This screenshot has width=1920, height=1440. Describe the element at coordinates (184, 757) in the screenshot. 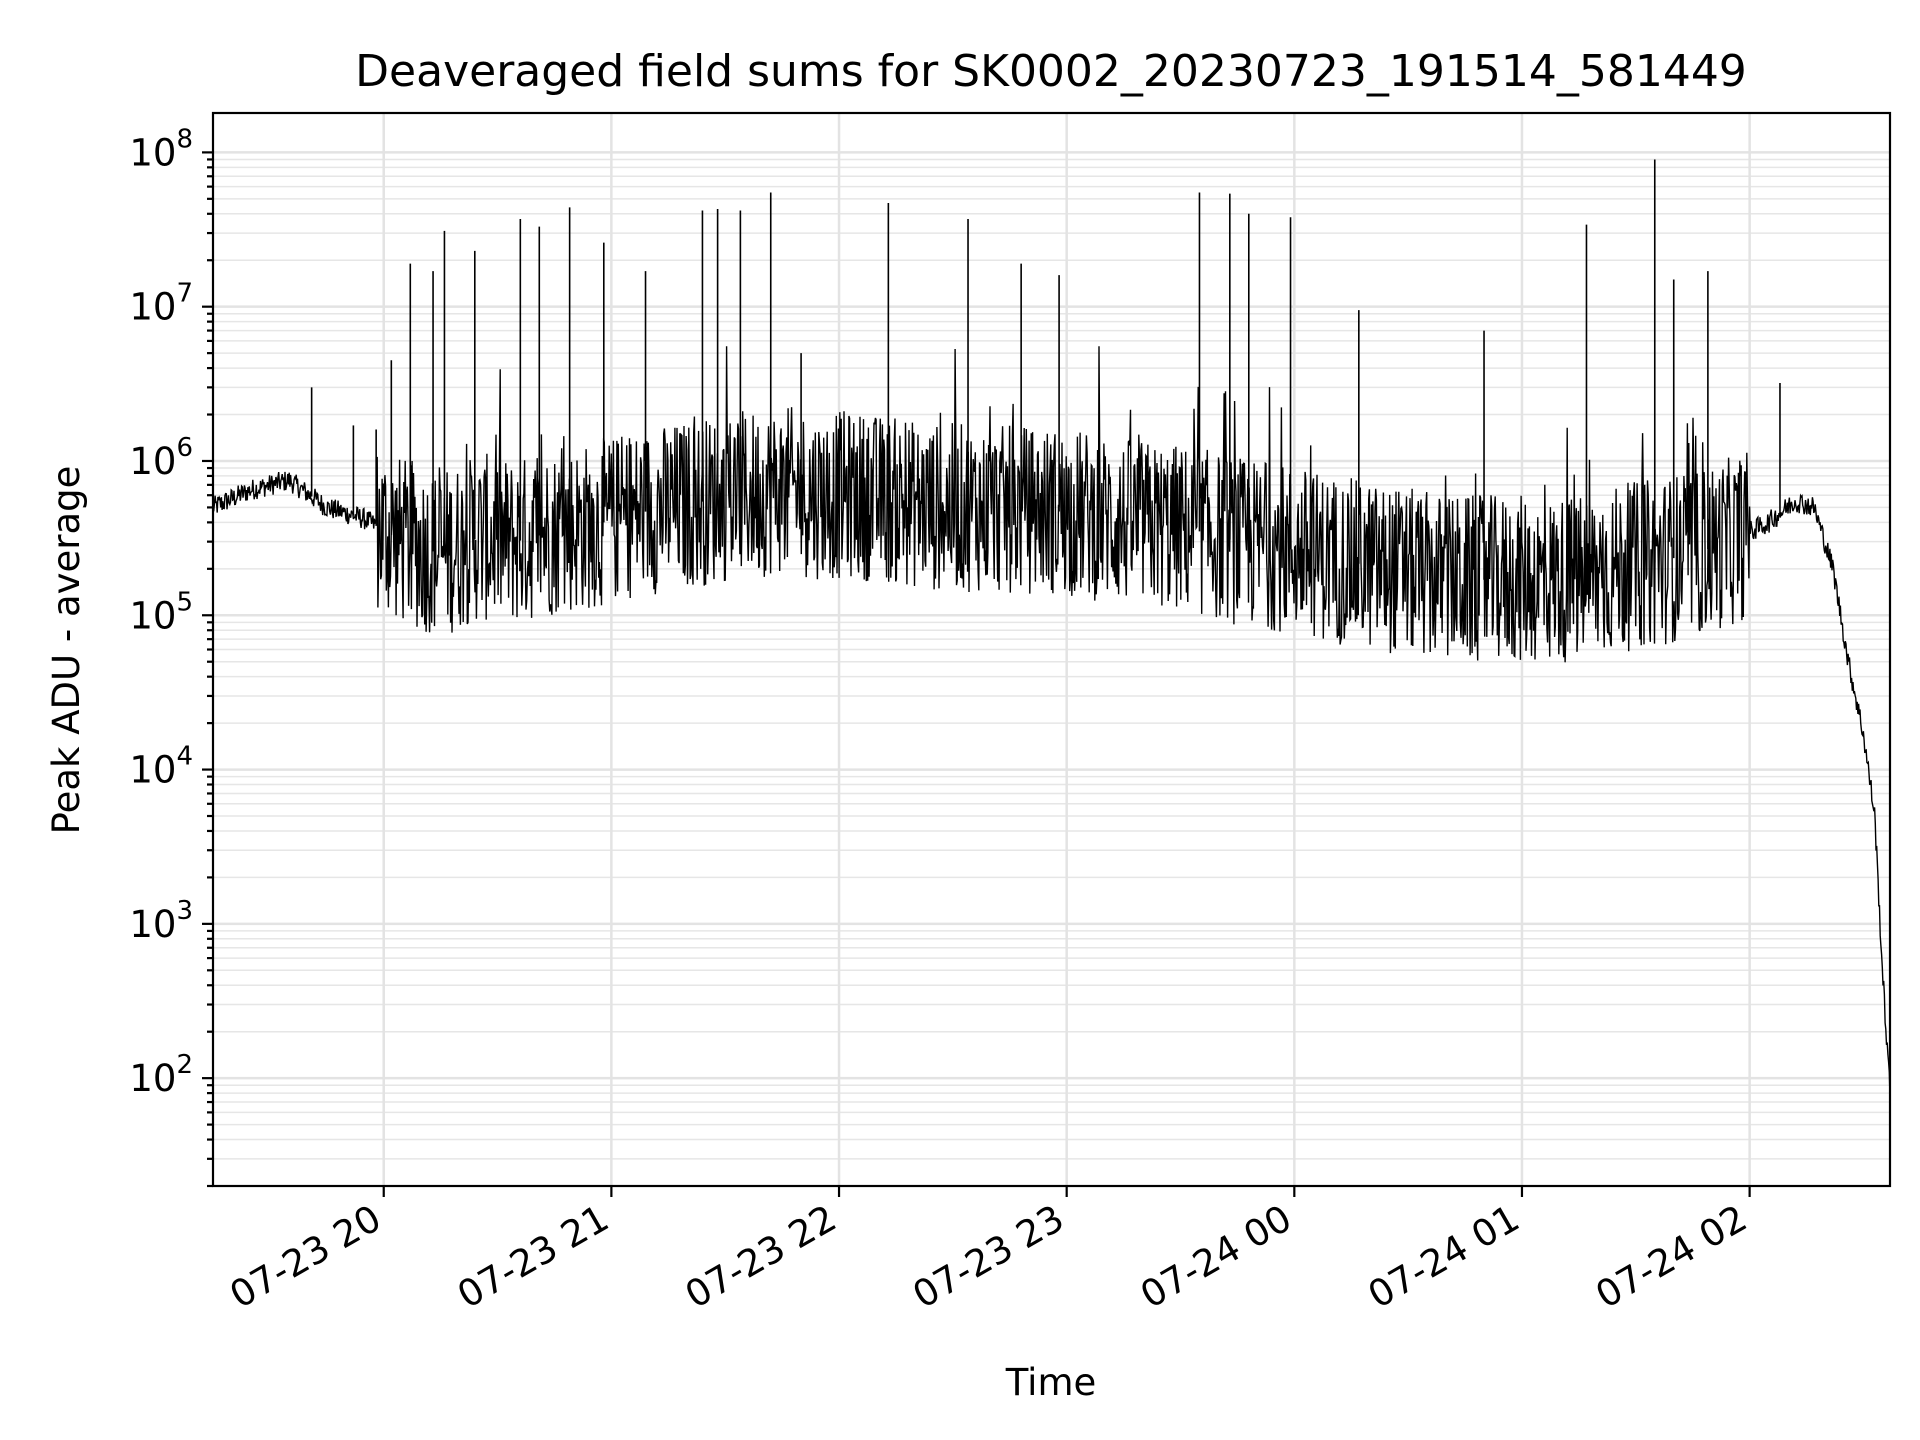

I see `y-tick-label-exponent: 4` at that location.